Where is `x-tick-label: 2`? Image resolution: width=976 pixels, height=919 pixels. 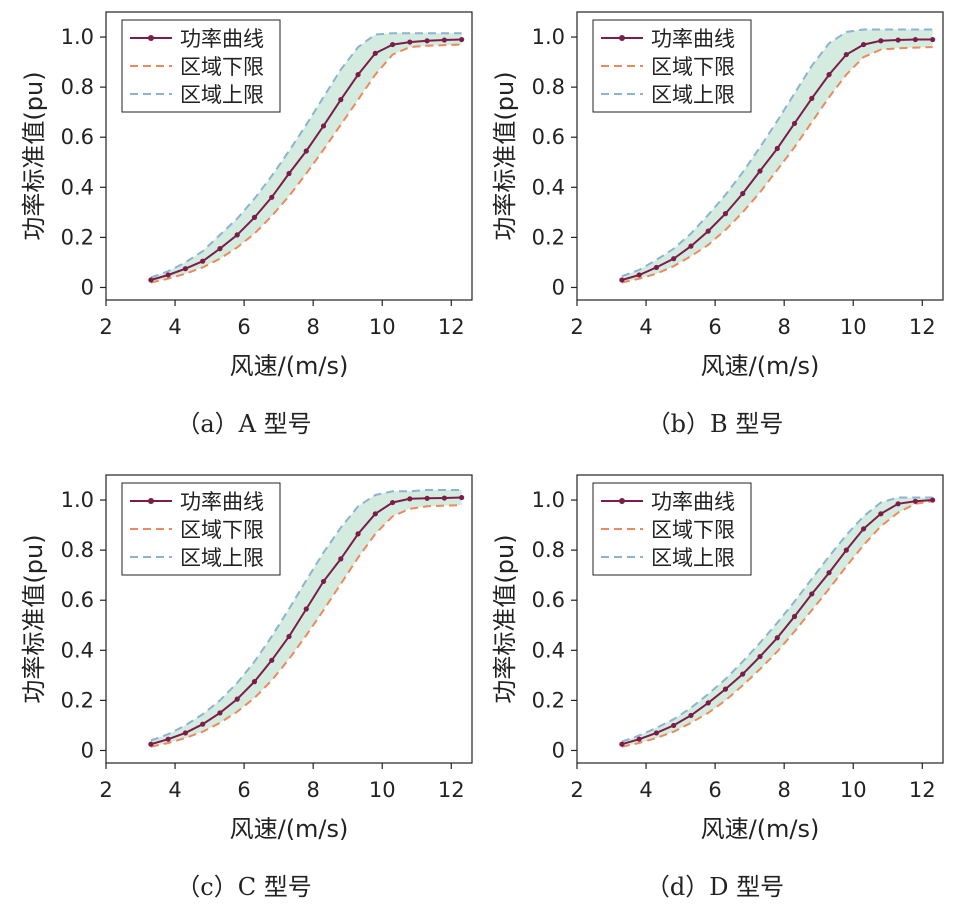
x-tick-label: 2 is located at coordinates (576, 790).